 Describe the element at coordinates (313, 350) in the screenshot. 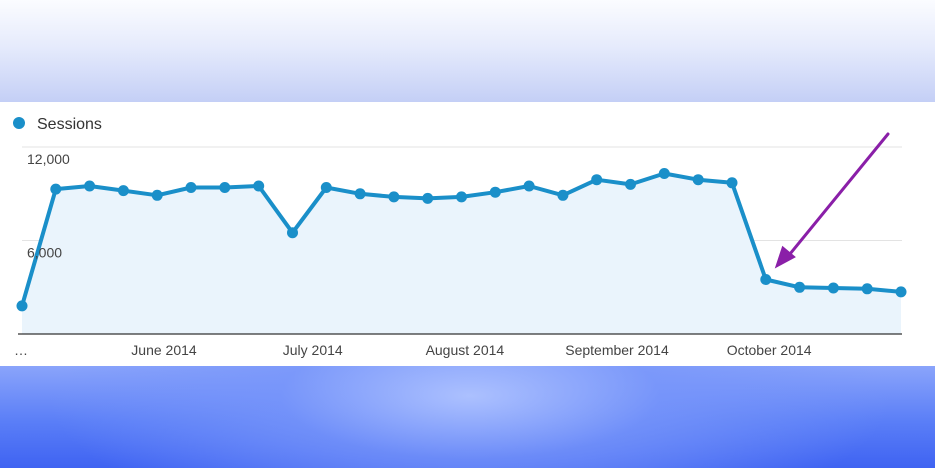

I see `x-tick-label-2: July 2014` at that location.